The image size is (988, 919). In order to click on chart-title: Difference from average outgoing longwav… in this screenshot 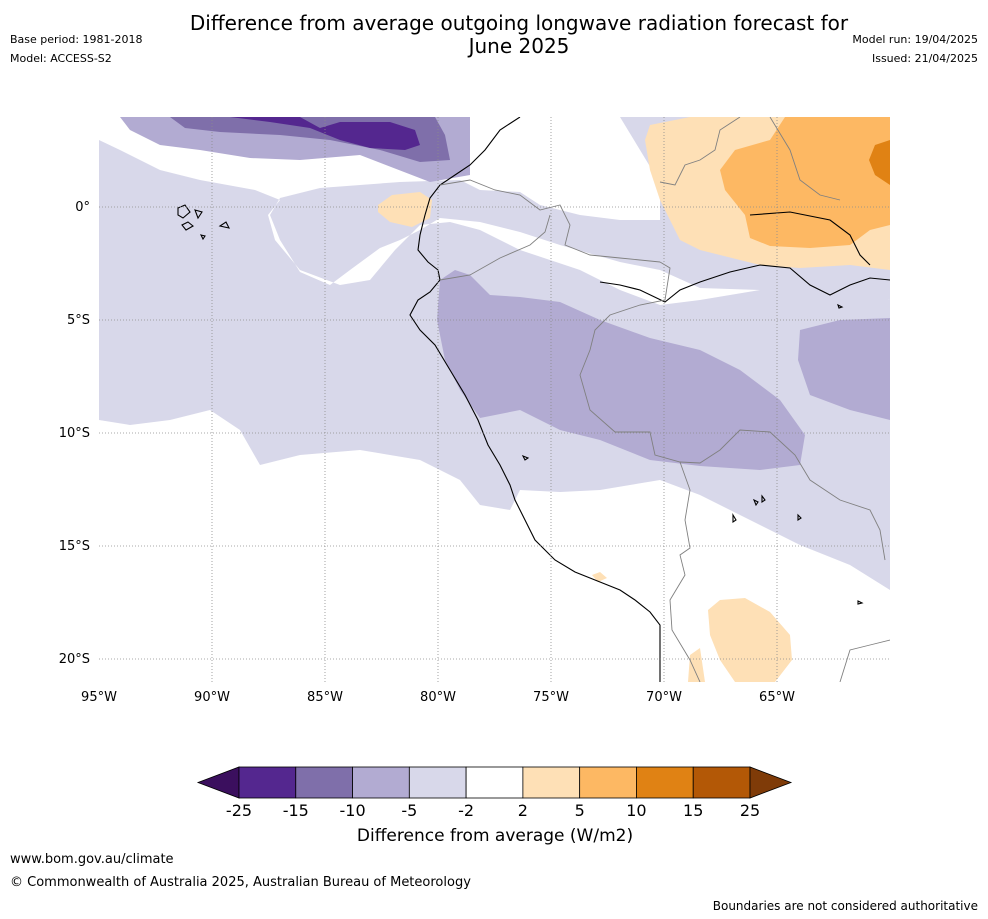, I will do `click(519, 35)`.